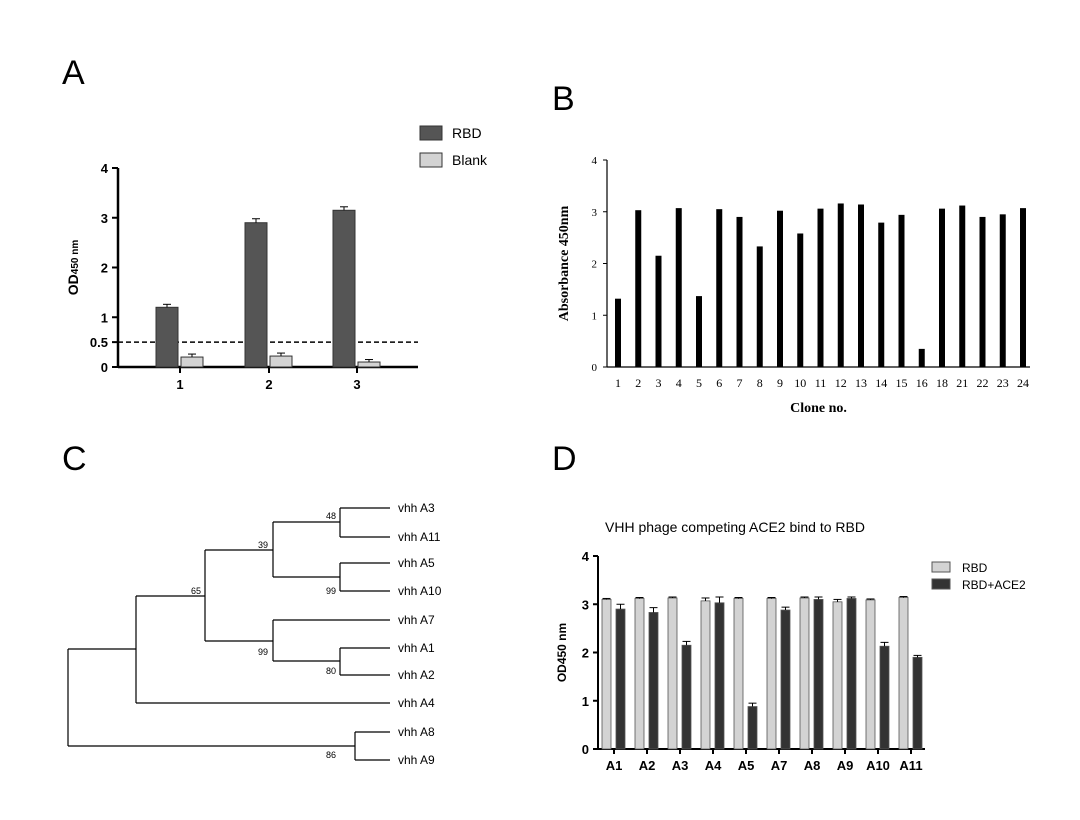 This screenshot has height=820, width=1080. What do you see at coordinates (760, 383) in the screenshot?
I see `x-tick-label: 8` at bounding box center [760, 383].